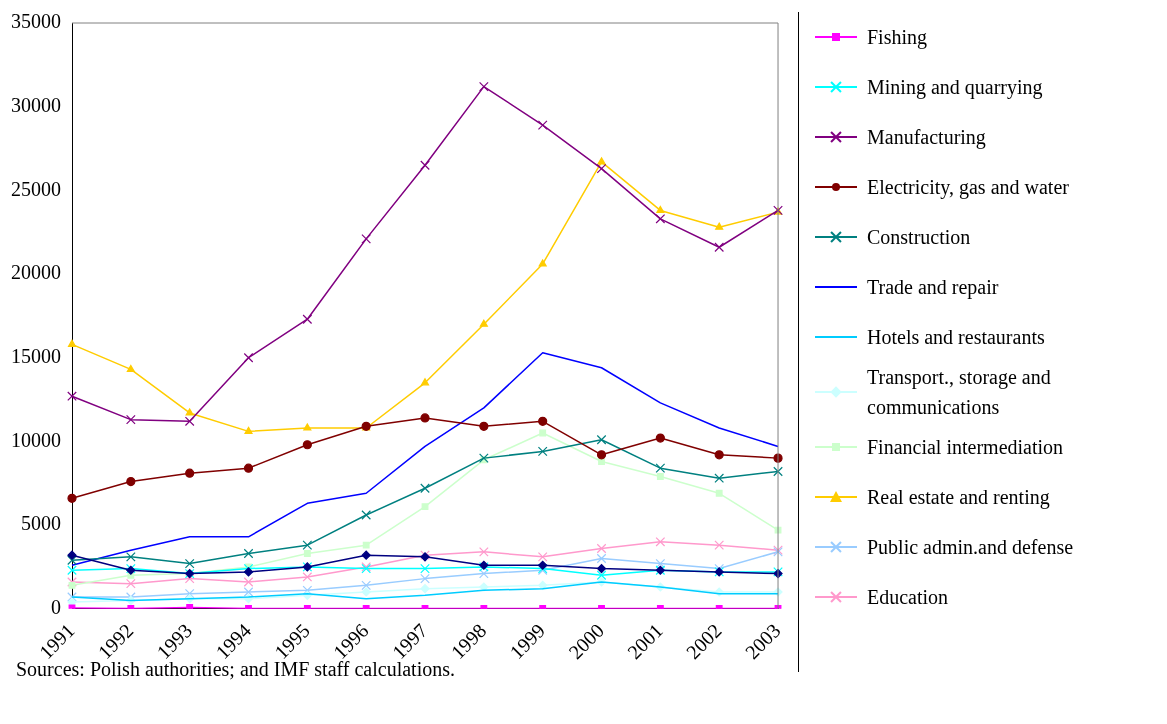 This screenshot has height=724, width=1167. What do you see at coordinates (897, 38) in the screenshot?
I see `legend-label: Fishing` at bounding box center [897, 38].